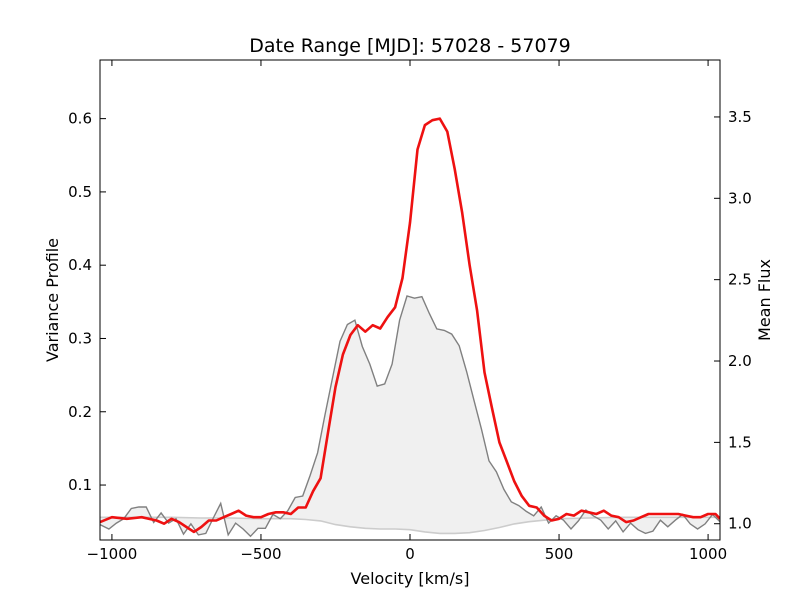 This screenshot has width=800, height=600. What do you see at coordinates (733, 320) in the screenshot?
I see `right-y-axis: 1.0 1.5 2.0 2.5 3.0 3.5` at bounding box center [733, 320].